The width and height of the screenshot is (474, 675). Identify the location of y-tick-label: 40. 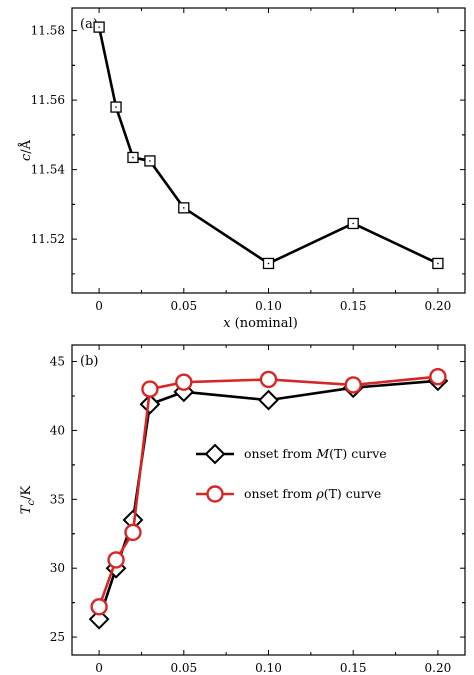
(57, 430).